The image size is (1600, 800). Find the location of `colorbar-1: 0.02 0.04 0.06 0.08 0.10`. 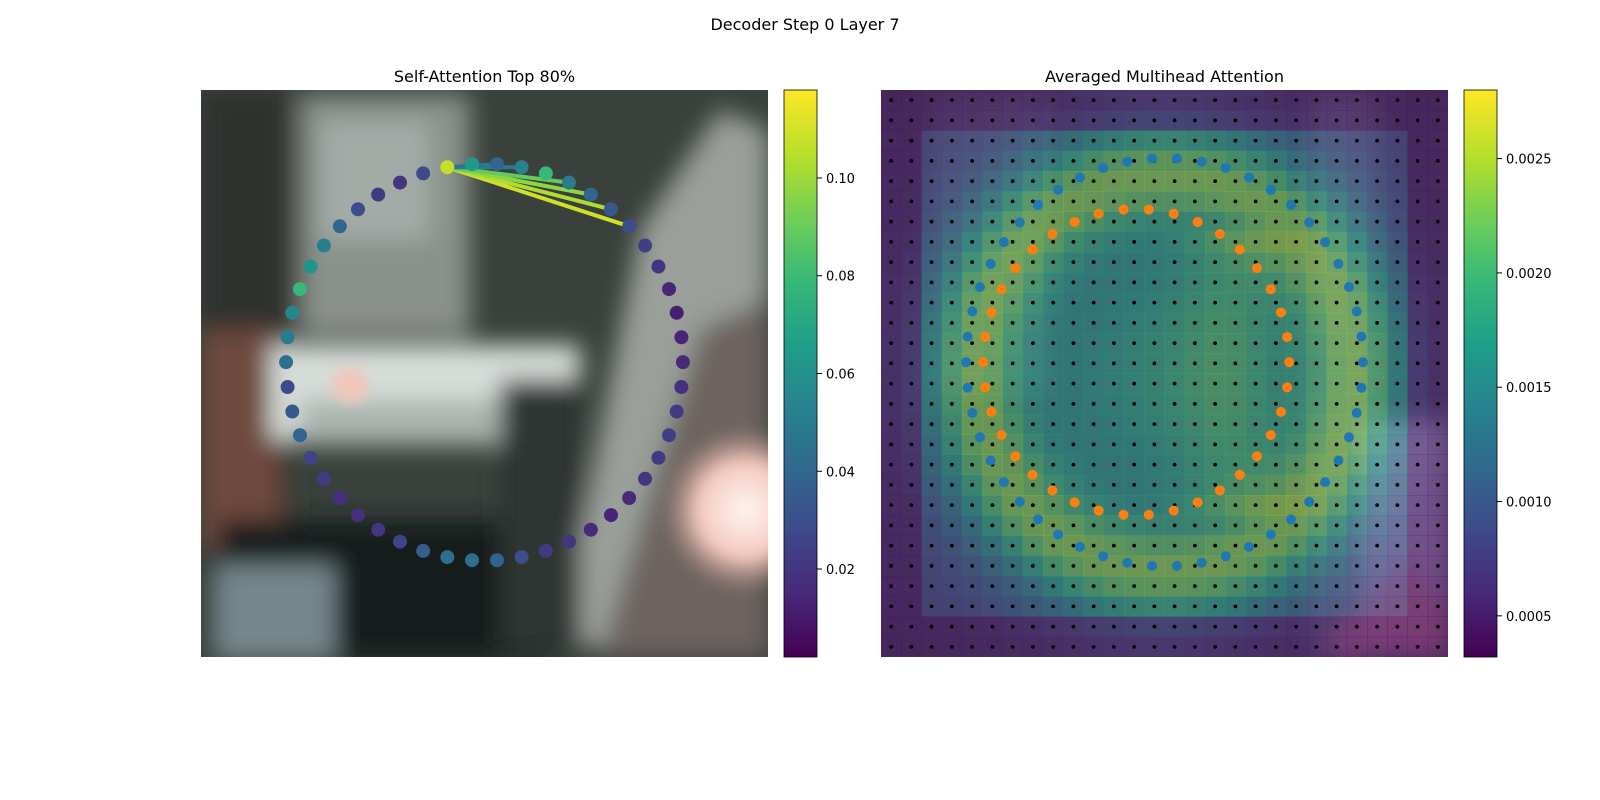

colorbar-1: 0.02 0.04 0.06 0.08 0.10 is located at coordinates (819, 373).